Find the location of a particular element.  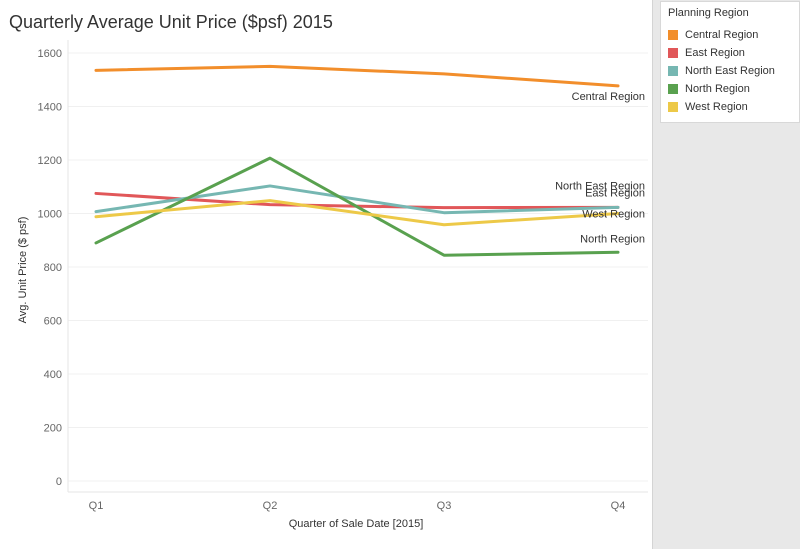

legend-label: North Region is located at coordinates (717, 89).